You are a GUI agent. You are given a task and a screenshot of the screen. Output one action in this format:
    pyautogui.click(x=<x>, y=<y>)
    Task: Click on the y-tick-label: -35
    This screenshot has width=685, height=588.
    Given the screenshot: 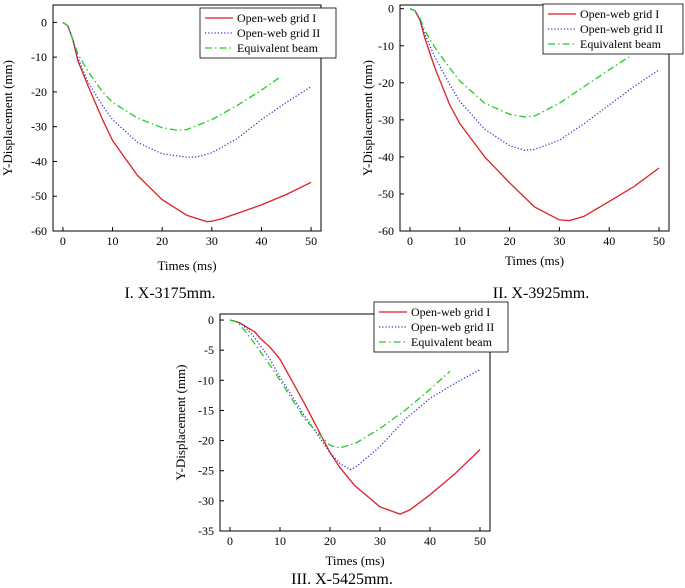 What is the action you would take?
    pyautogui.click(x=206, y=531)
    